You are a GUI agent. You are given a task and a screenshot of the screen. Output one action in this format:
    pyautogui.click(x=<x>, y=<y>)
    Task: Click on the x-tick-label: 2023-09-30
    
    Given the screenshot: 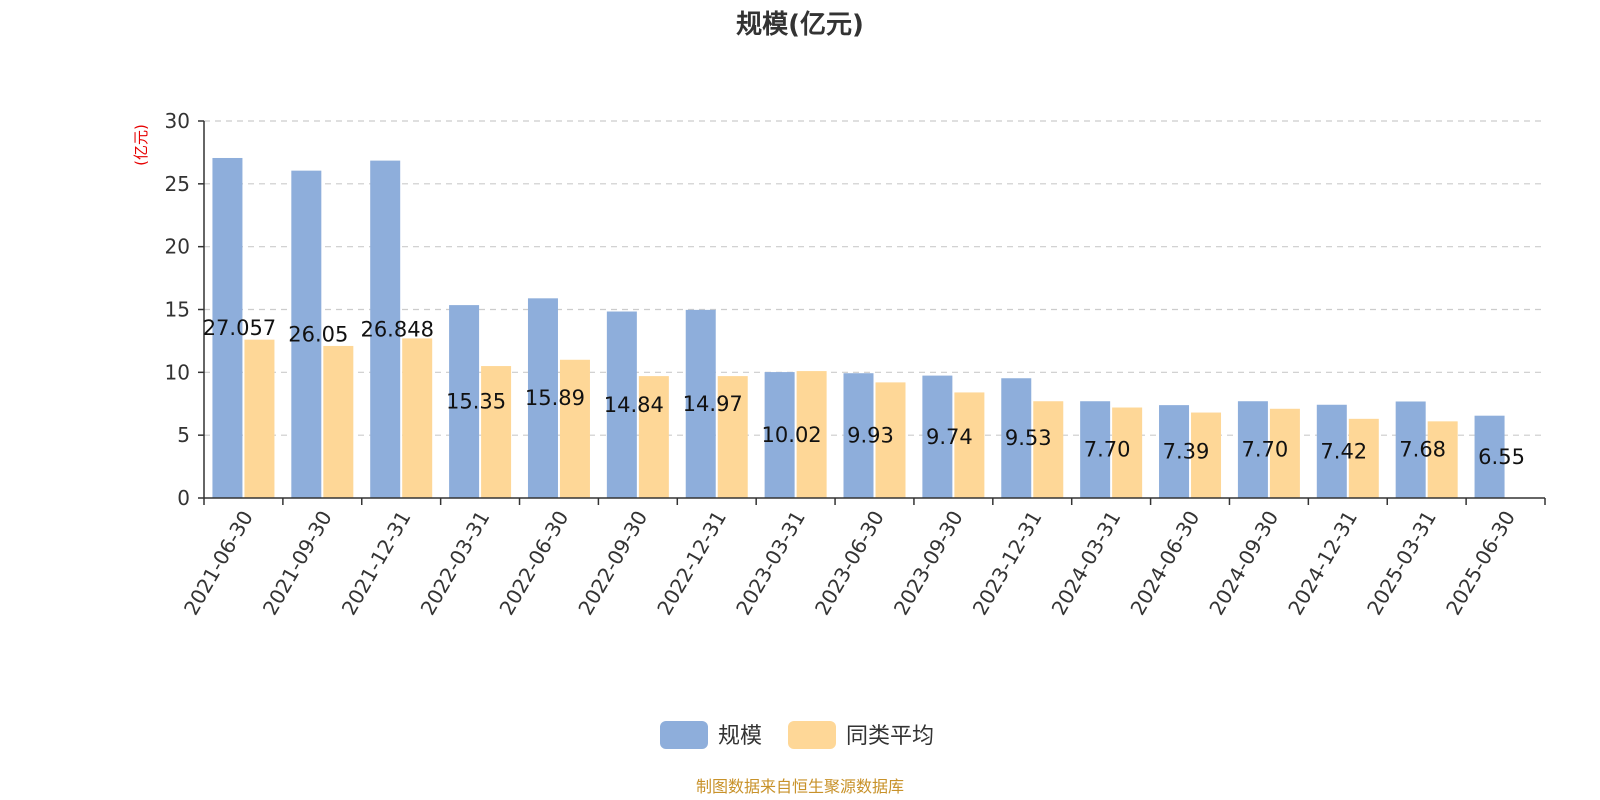 What is the action you would take?
    pyautogui.click(x=928, y=563)
    